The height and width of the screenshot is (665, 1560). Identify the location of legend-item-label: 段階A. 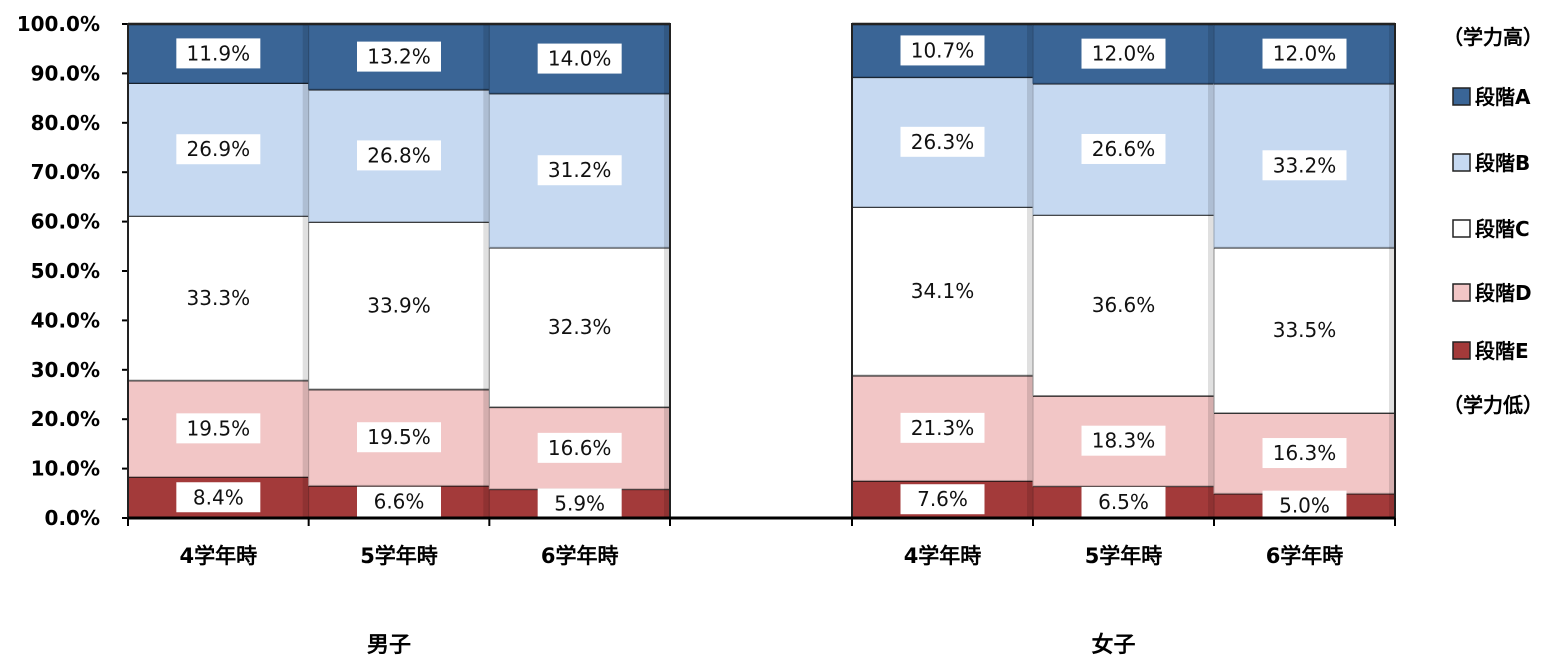
(1503, 97).